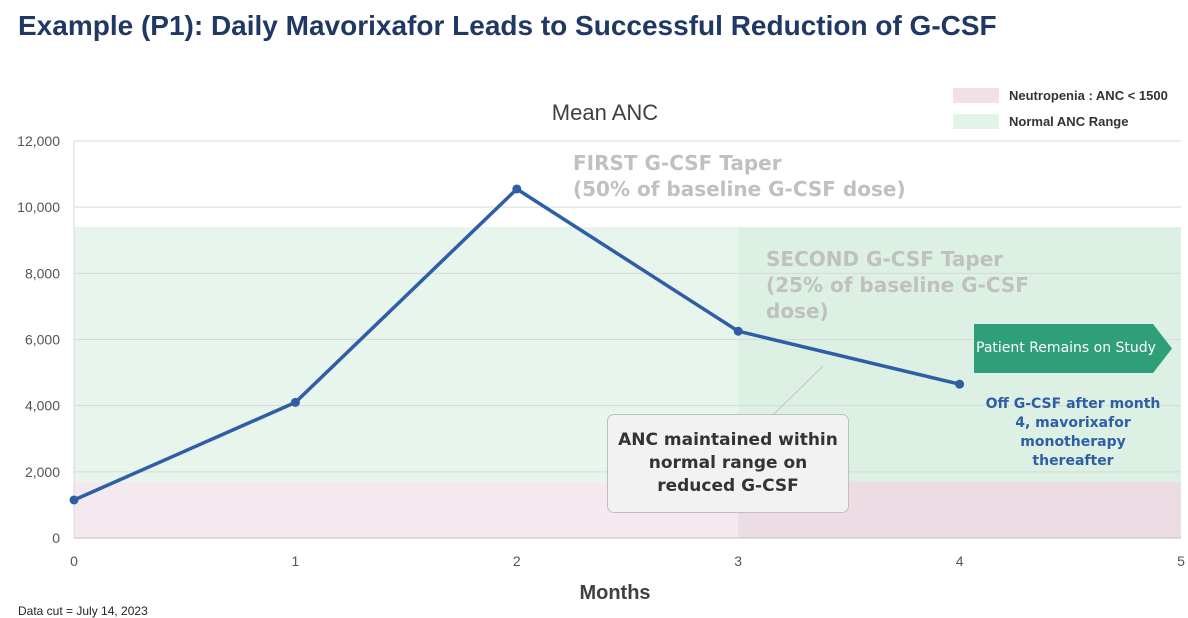  Describe the element at coordinates (897, 285) in the screenshot. I see `second-taper-line-2: (25% of baseline G-CSF` at that location.